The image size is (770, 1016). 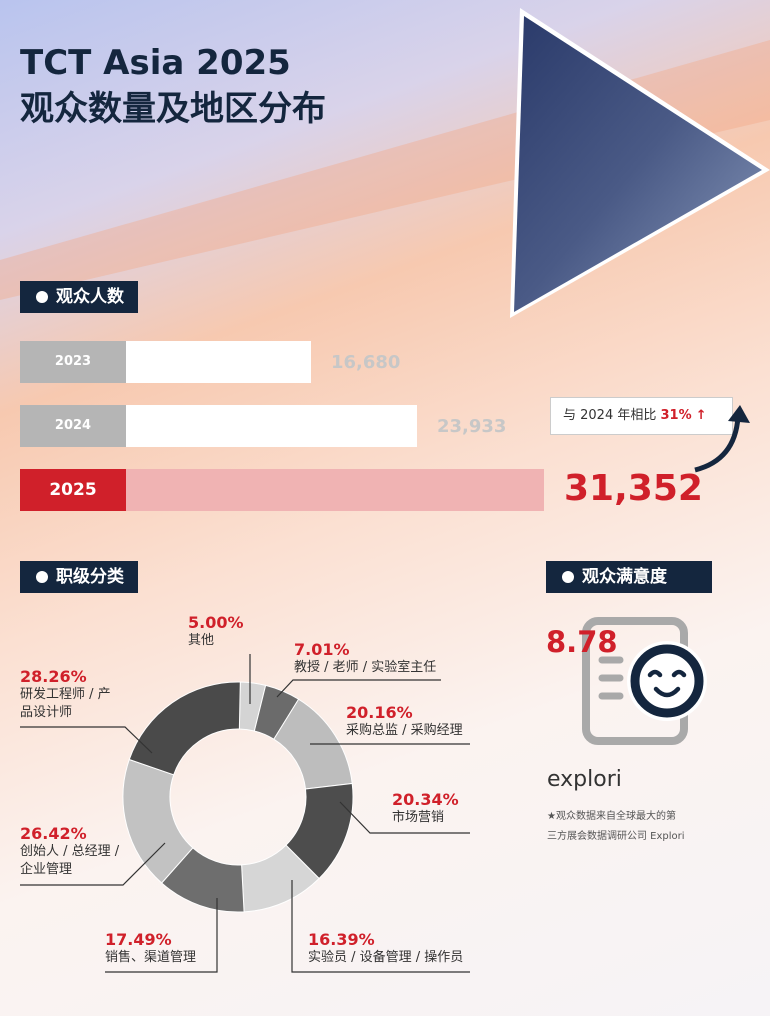 I want to click on section-header-visitors: 观众人数, so click(x=79, y=297).